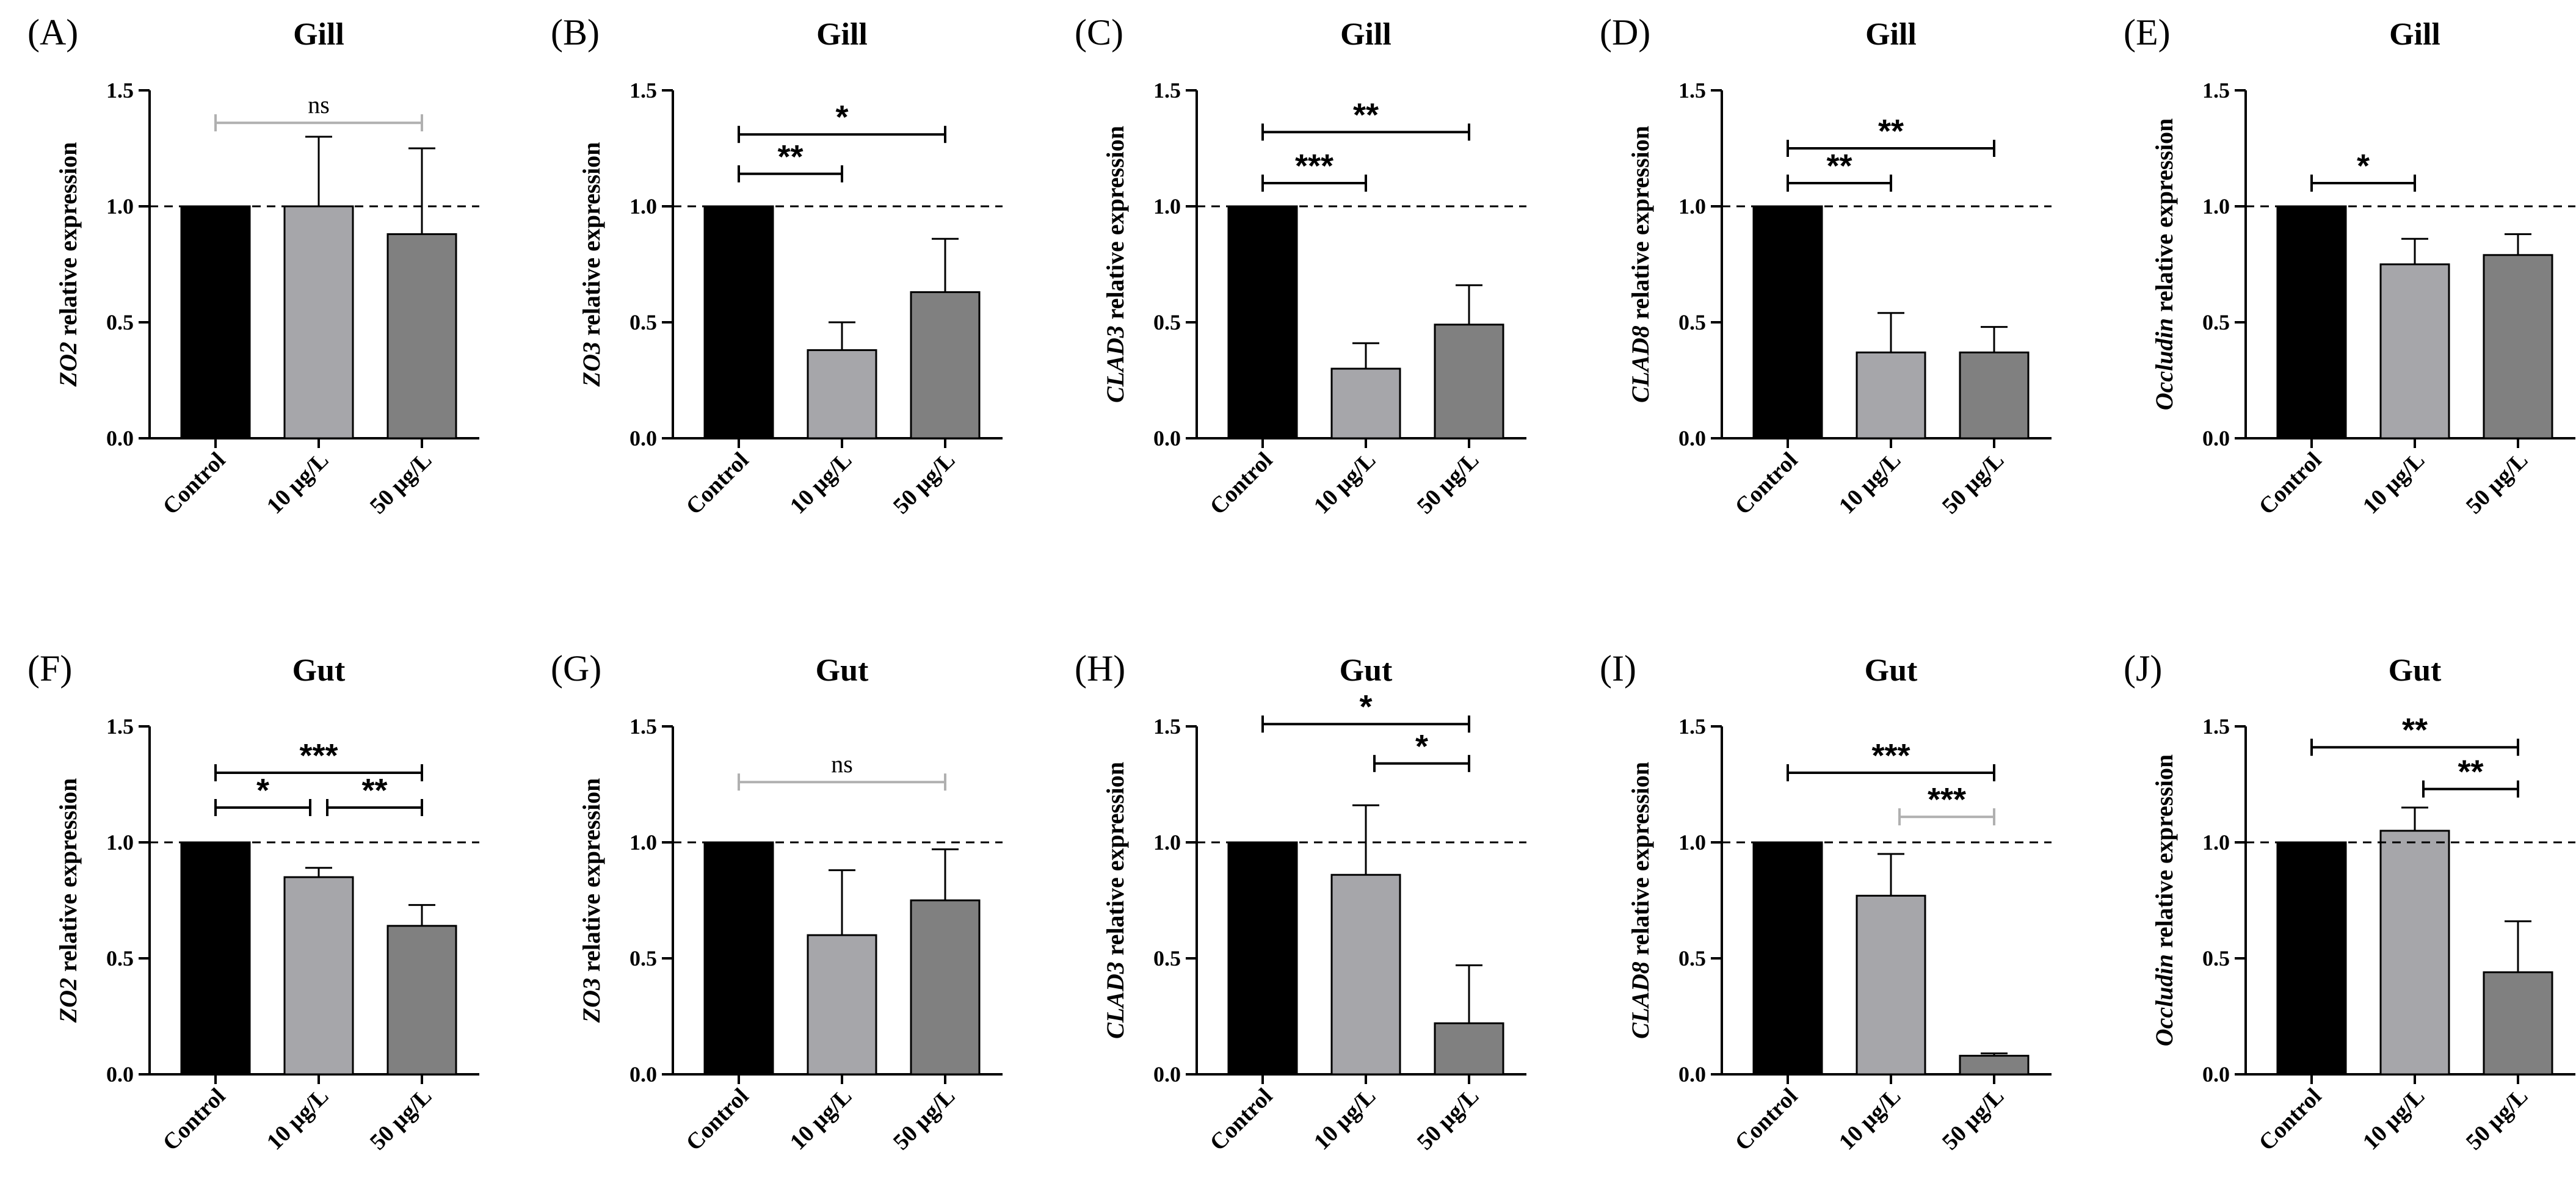 The width and height of the screenshot is (2576, 1197). What do you see at coordinates (2147, 32) in the screenshot?
I see `panel-letter: (E)` at bounding box center [2147, 32].